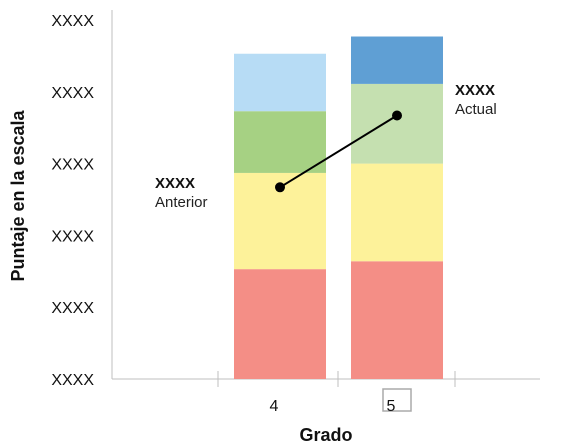 The image size is (561, 447). Describe the element at coordinates (397, 400) in the screenshot. I see `highlighted-category-box` at that location.